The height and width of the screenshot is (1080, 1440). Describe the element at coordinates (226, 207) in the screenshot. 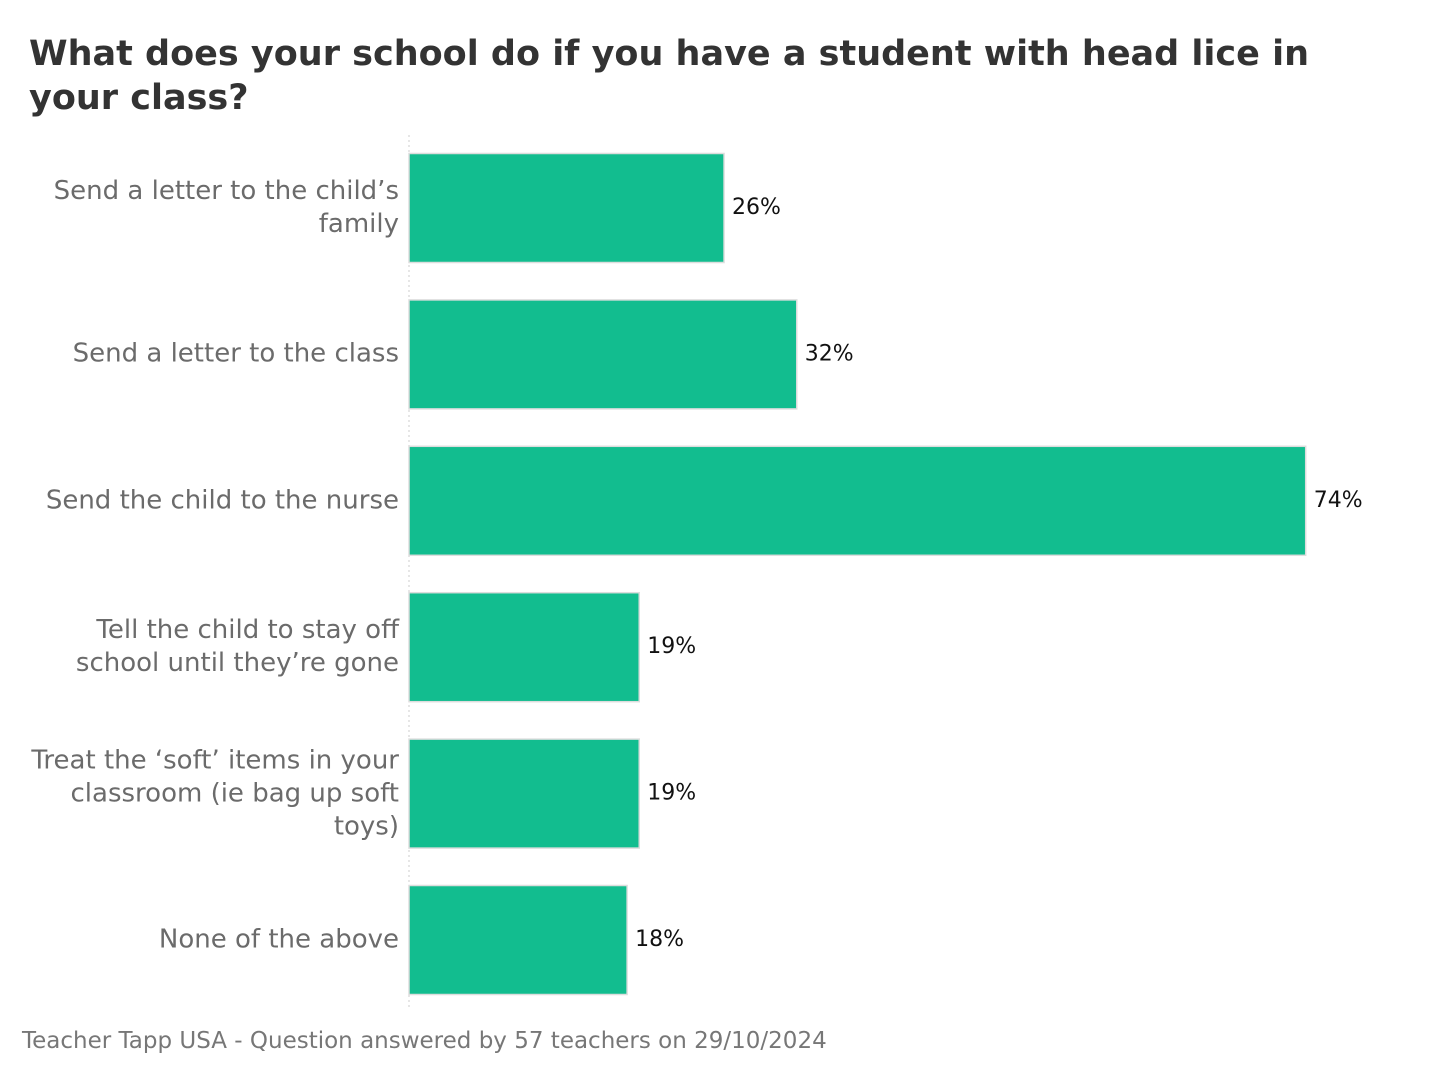

I see `category-label: Send a letter to the child’s family` at that location.